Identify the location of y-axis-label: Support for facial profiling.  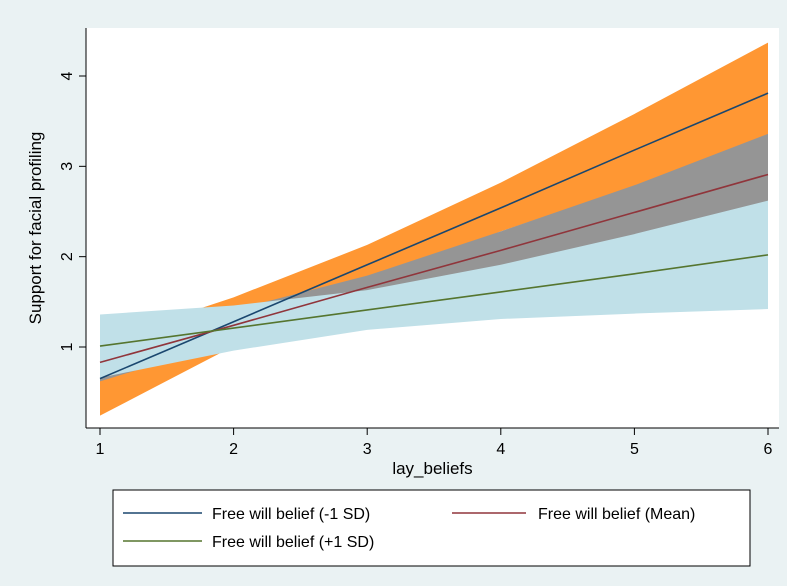
(35, 228).